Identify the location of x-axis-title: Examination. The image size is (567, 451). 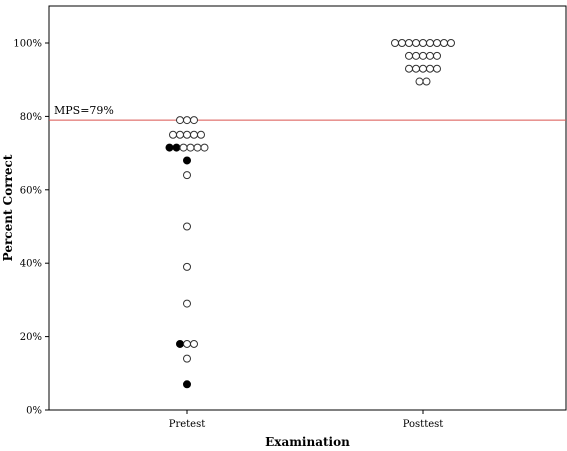
(307, 442).